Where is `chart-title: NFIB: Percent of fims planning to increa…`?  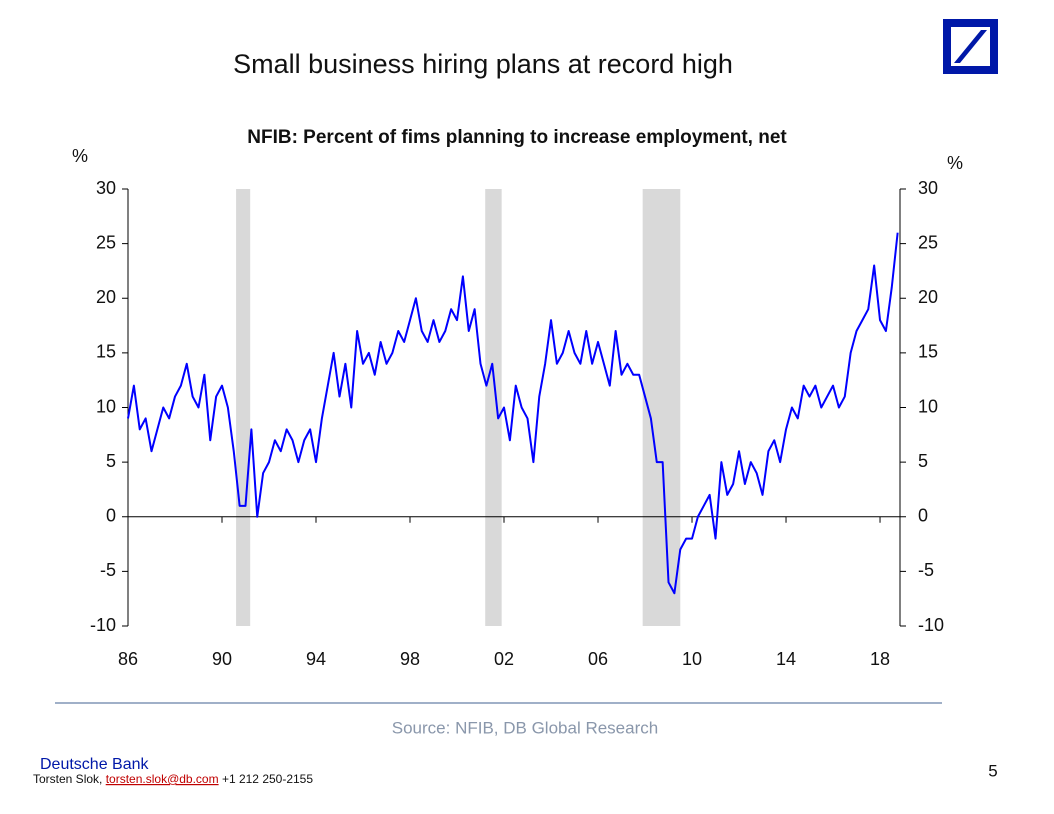
chart-title: NFIB: Percent of fims planning to increa… is located at coordinates (517, 137).